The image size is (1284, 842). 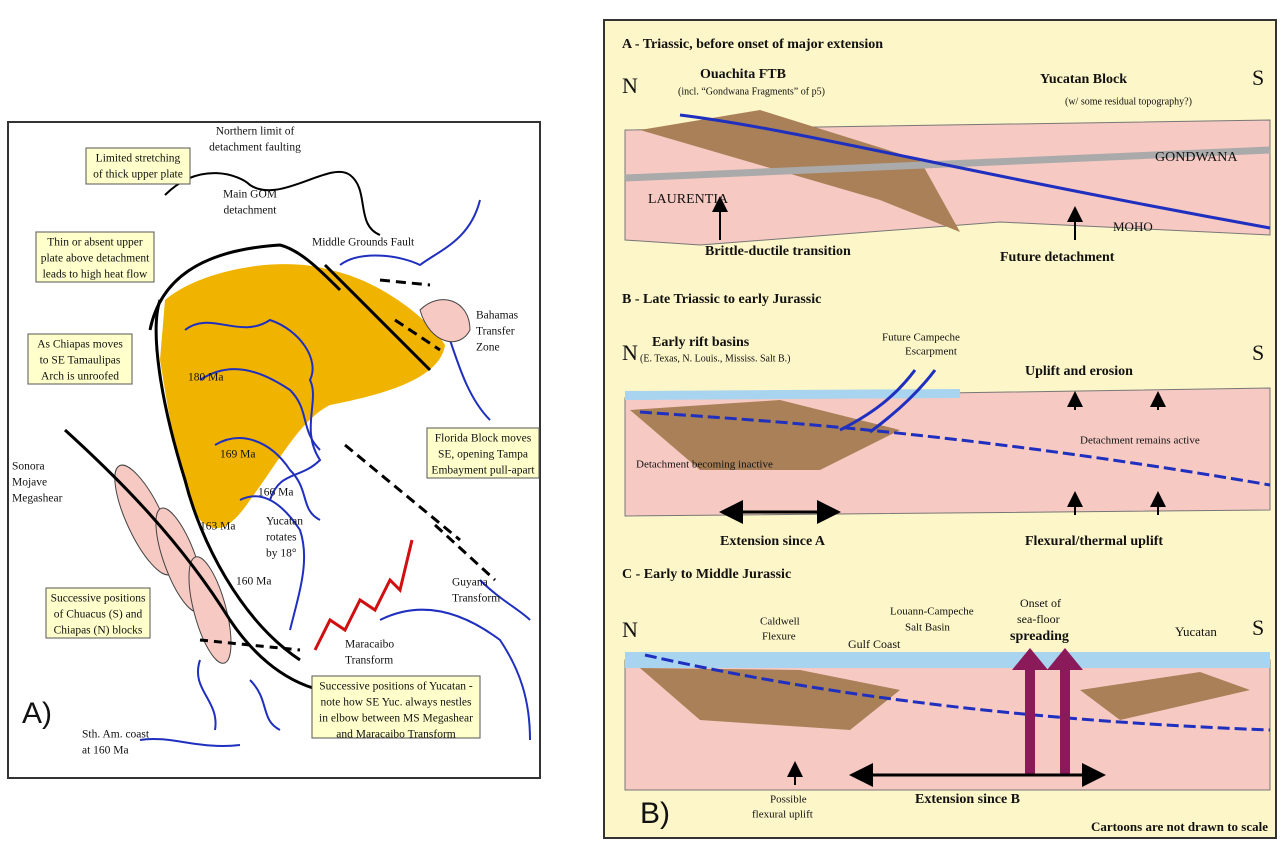 I want to click on label: of Chuacus (S) and, so click(x=98, y=615).